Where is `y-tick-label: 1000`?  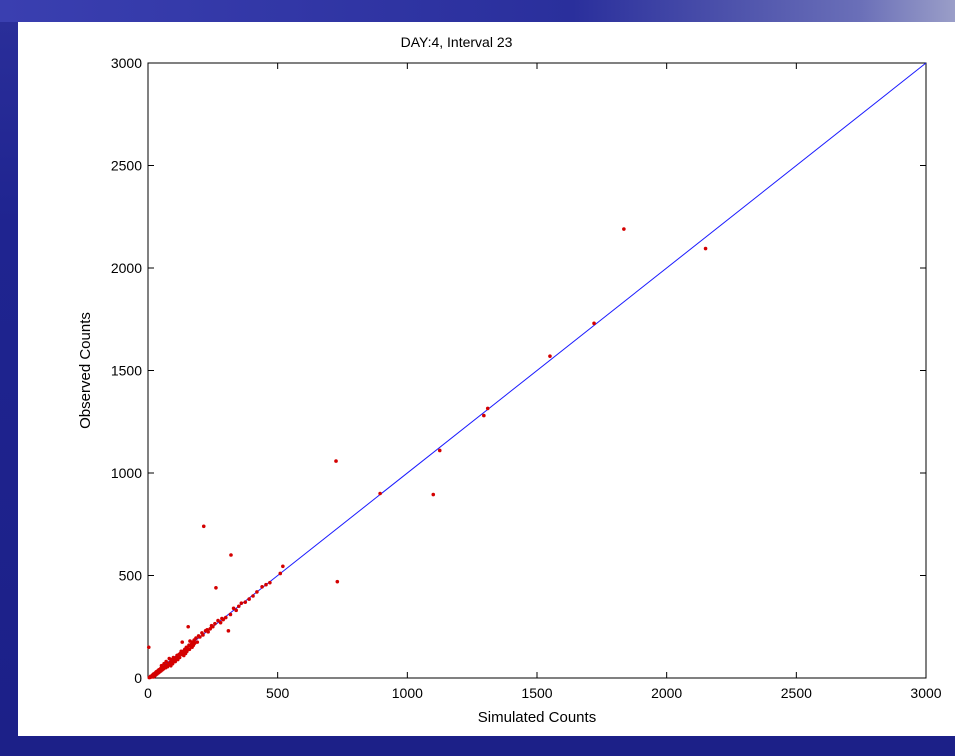
y-tick-label: 1000 is located at coordinates (126, 473).